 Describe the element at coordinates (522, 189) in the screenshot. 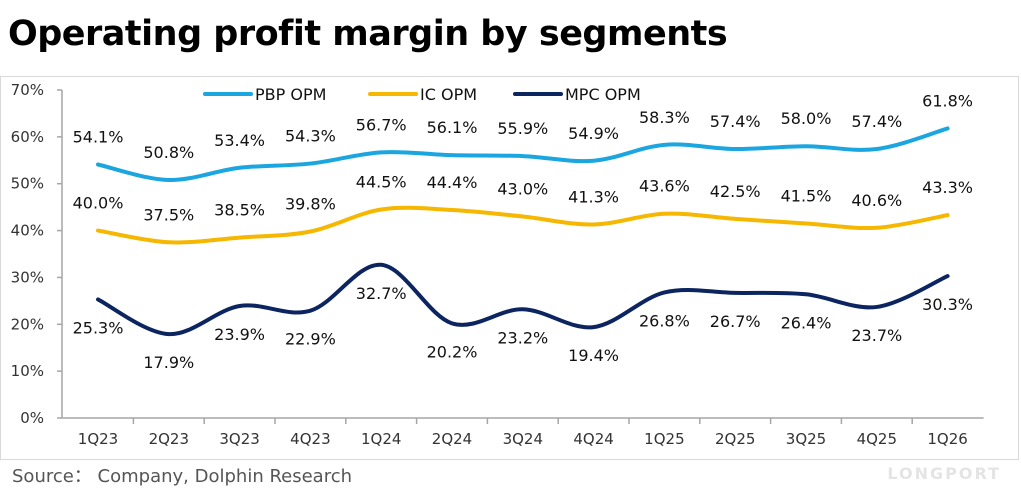

I see `data-label: 43.0%` at that location.